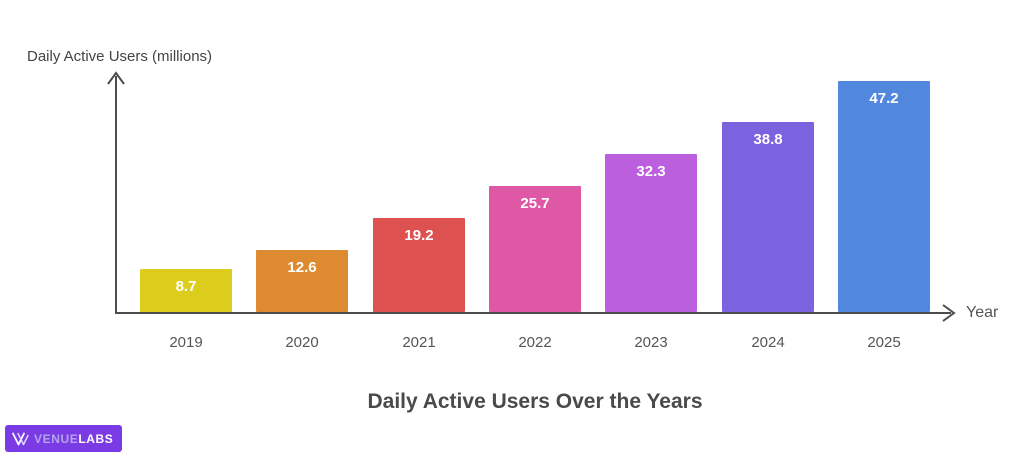 Image resolution: width=1024 pixels, height=466 pixels. What do you see at coordinates (884, 98) in the screenshot?
I see `bar-value-label: 47.2` at bounding box center [884, 98].